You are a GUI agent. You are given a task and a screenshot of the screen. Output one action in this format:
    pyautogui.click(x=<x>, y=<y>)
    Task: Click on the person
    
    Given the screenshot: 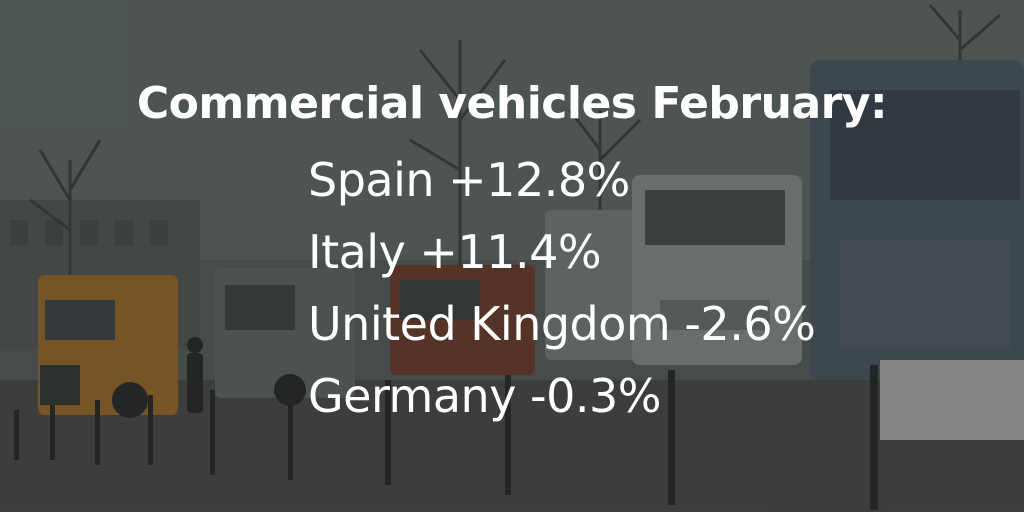 What is the action you would take?
    pyautogui.click(x=195, y=375)
    